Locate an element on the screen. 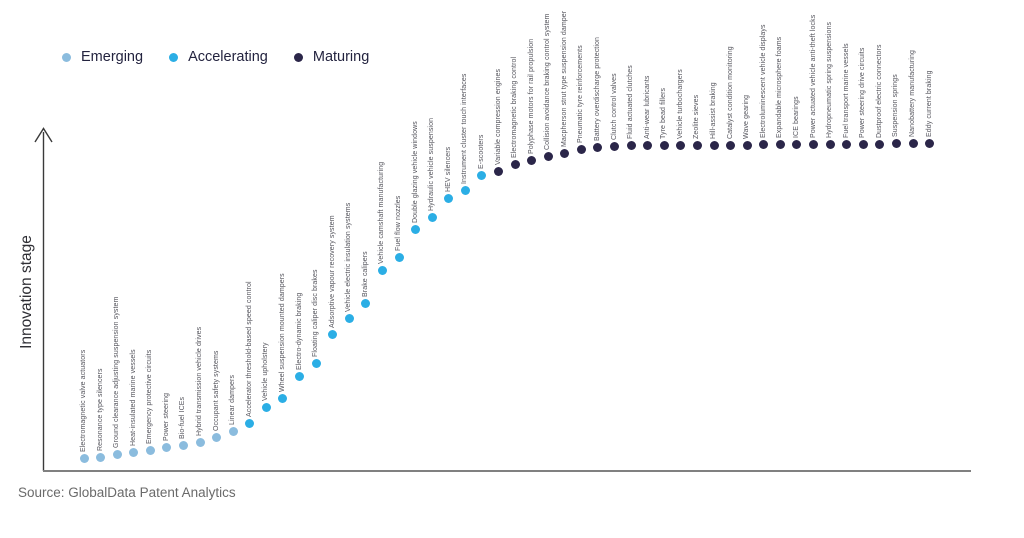 This screenshot has height=538, width=1024. data-point-label: Heat-insulated marine vessels is located at coordinates (133, 397).